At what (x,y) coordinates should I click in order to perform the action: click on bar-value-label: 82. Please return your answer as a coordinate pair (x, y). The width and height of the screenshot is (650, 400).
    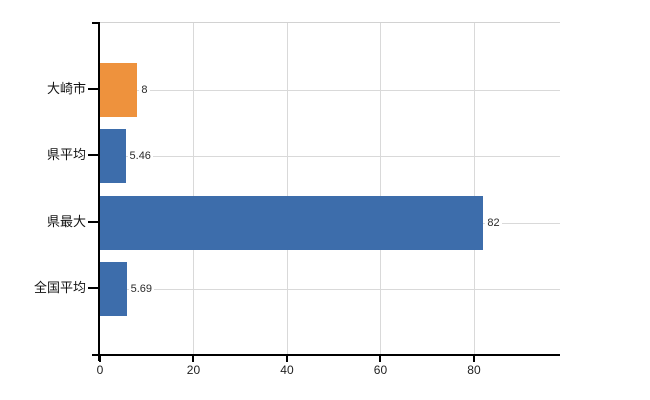
    Looking at the image, I should click on (493, 222).